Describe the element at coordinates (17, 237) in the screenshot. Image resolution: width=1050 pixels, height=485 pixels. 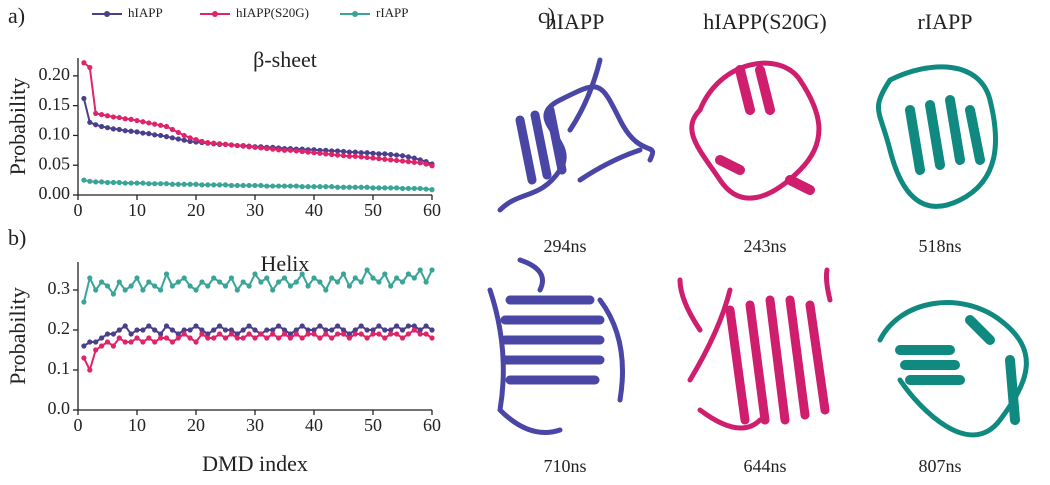
I see `panel-label: b)` at that location.